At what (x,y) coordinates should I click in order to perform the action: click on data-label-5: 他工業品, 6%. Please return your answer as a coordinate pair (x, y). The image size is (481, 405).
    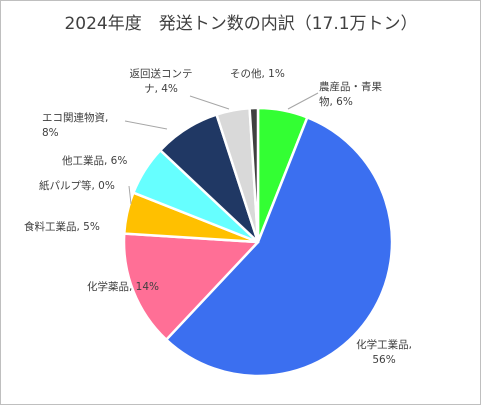
    Looking at the image, I should click on (94, 160).